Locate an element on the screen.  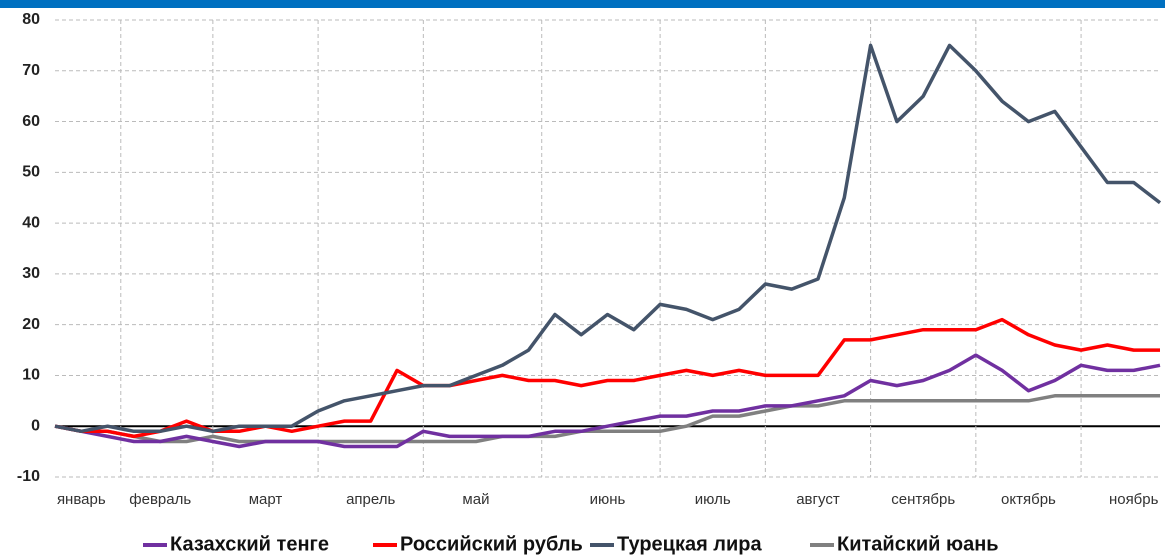
x-tick-label: август is located at coordinates (818, 499).